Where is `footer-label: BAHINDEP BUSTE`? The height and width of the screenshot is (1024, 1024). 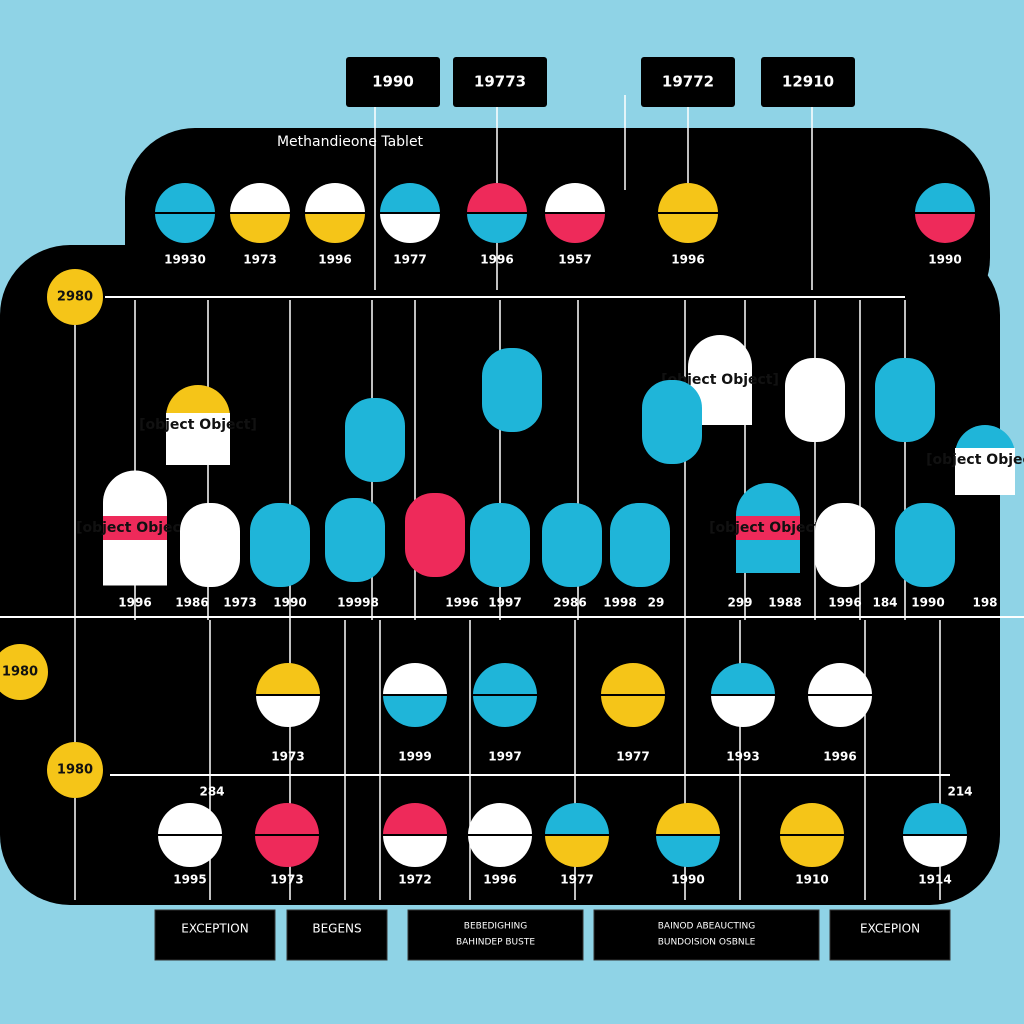 footer-label: BAHINDEP BUSTE is located at coordinates (495, 943).